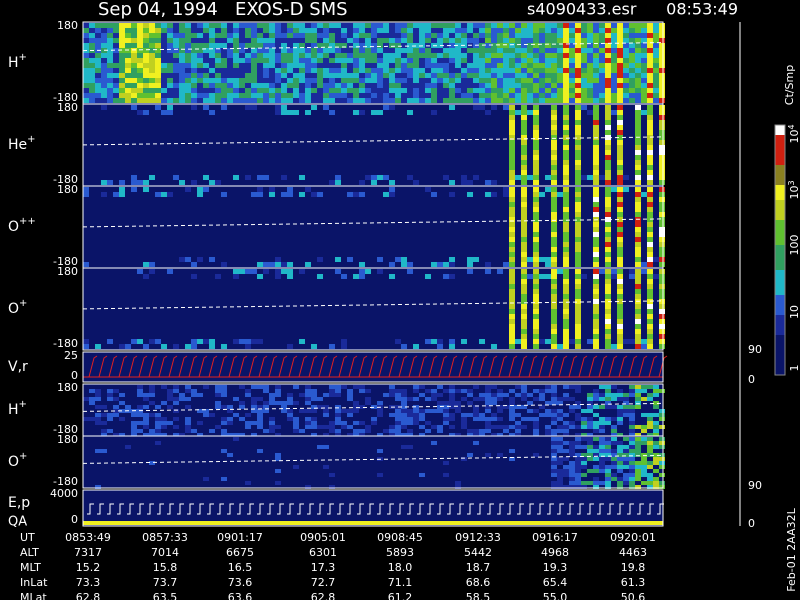 The height and width of the screenshot is (600, 800). Describe the element at coordinates (555, 537) in the screenshot. I see `cell-value: 0916:17` at that location.